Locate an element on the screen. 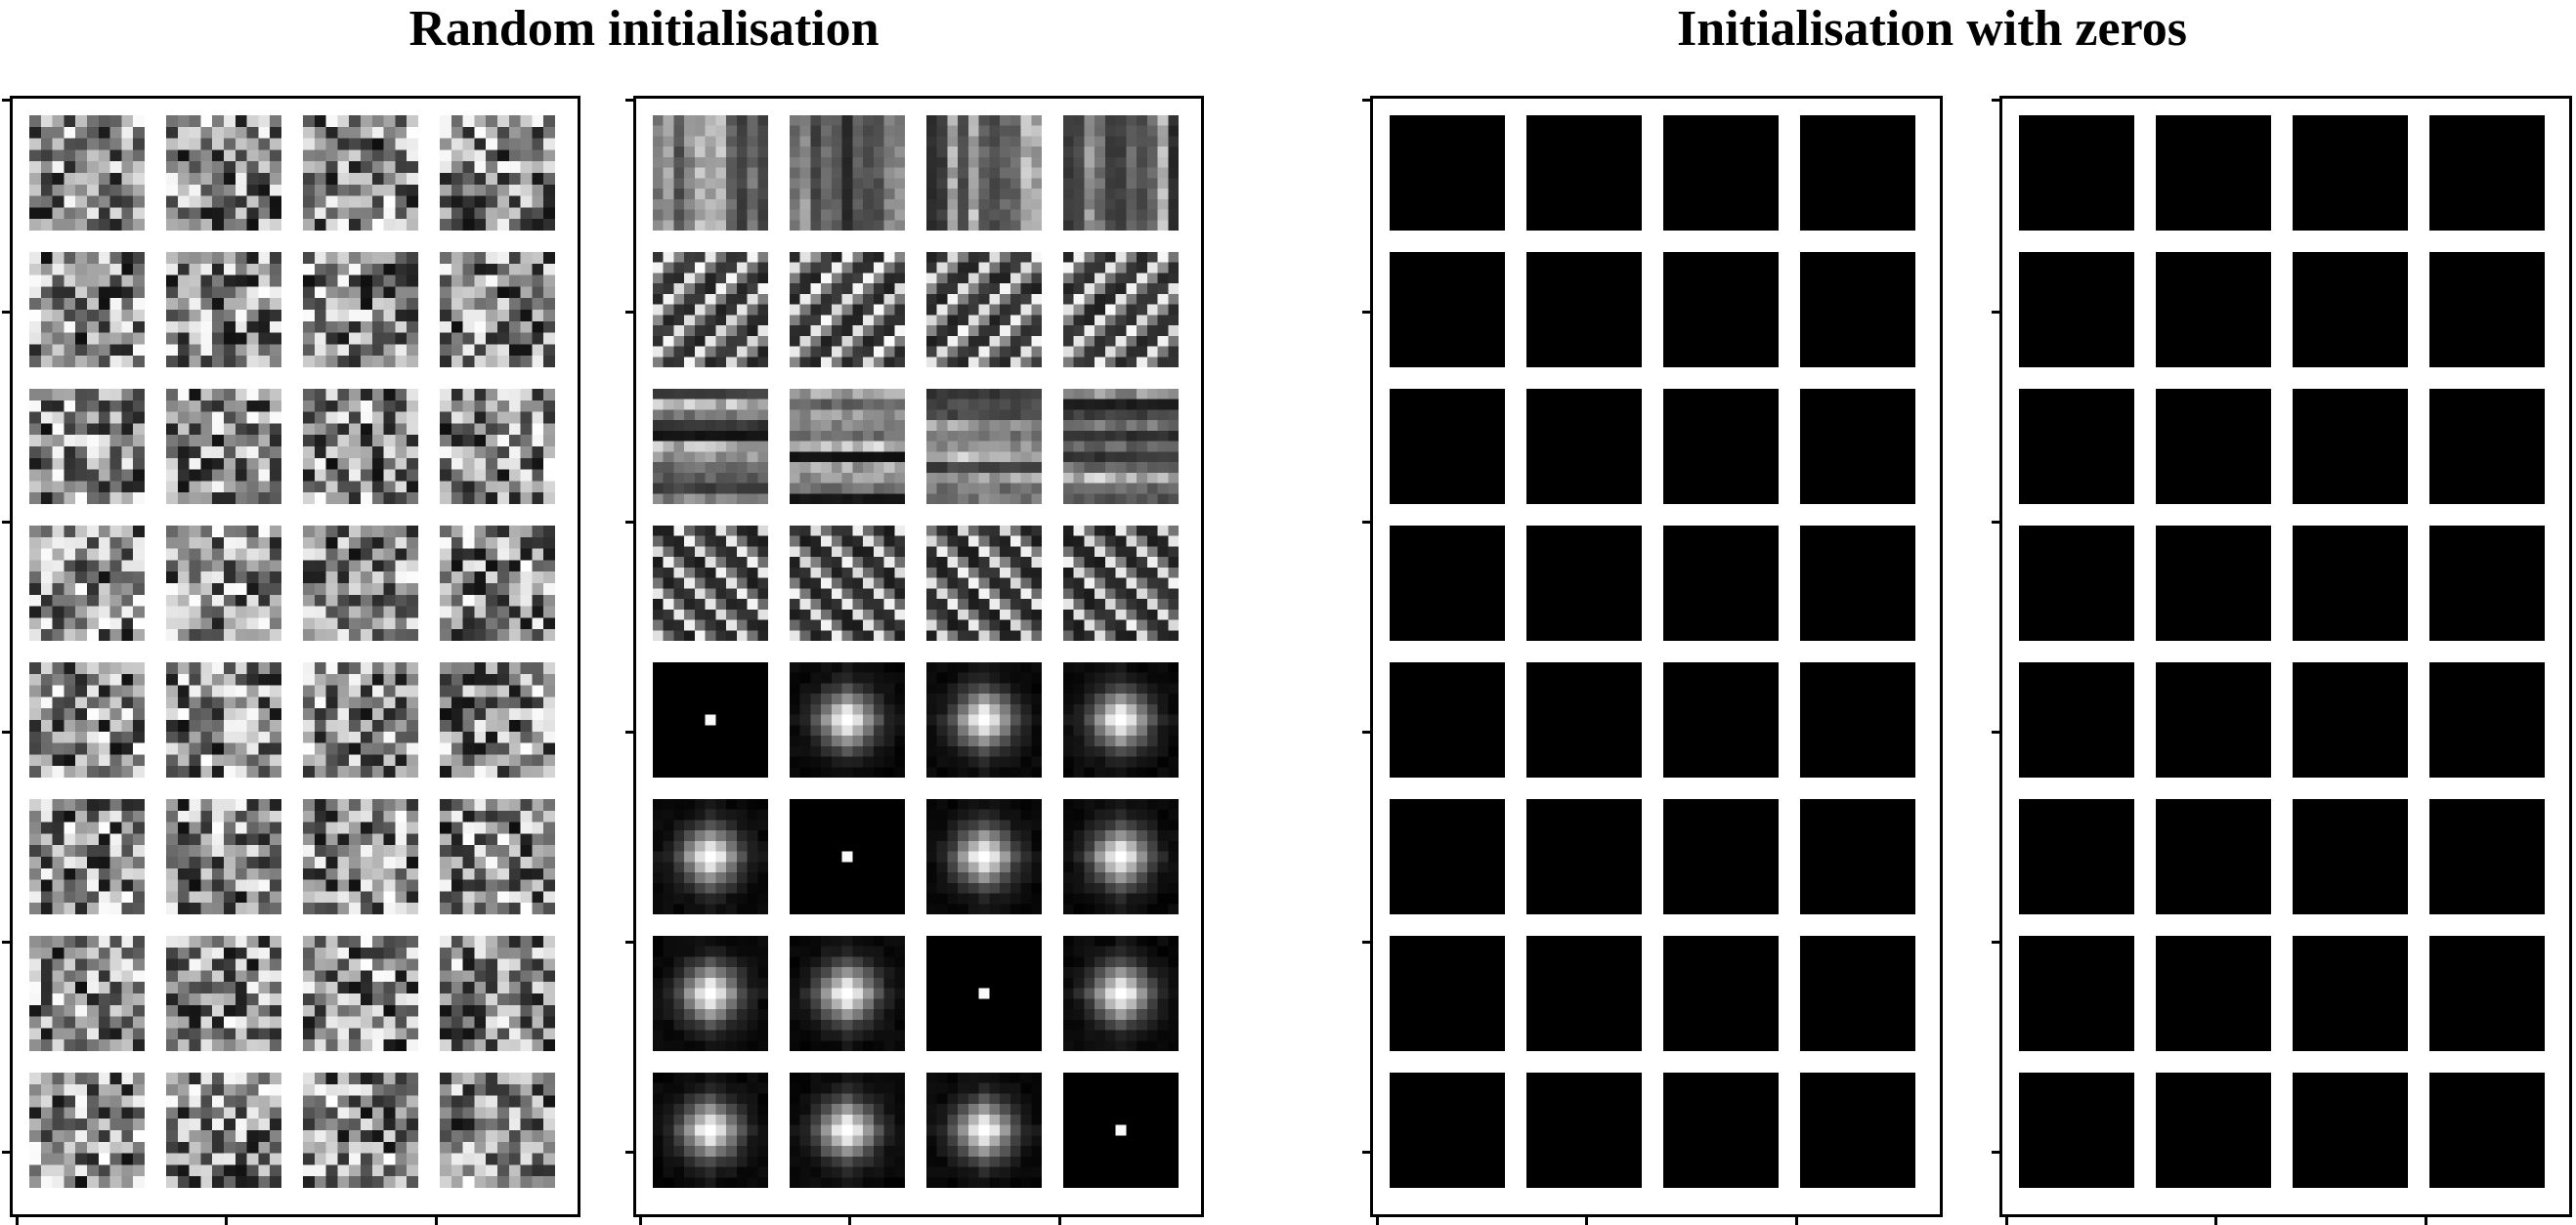 Image resolution: width=2576 pixels, height=1225 pixels. point-filter-cell is located at coordinates (711, 720).